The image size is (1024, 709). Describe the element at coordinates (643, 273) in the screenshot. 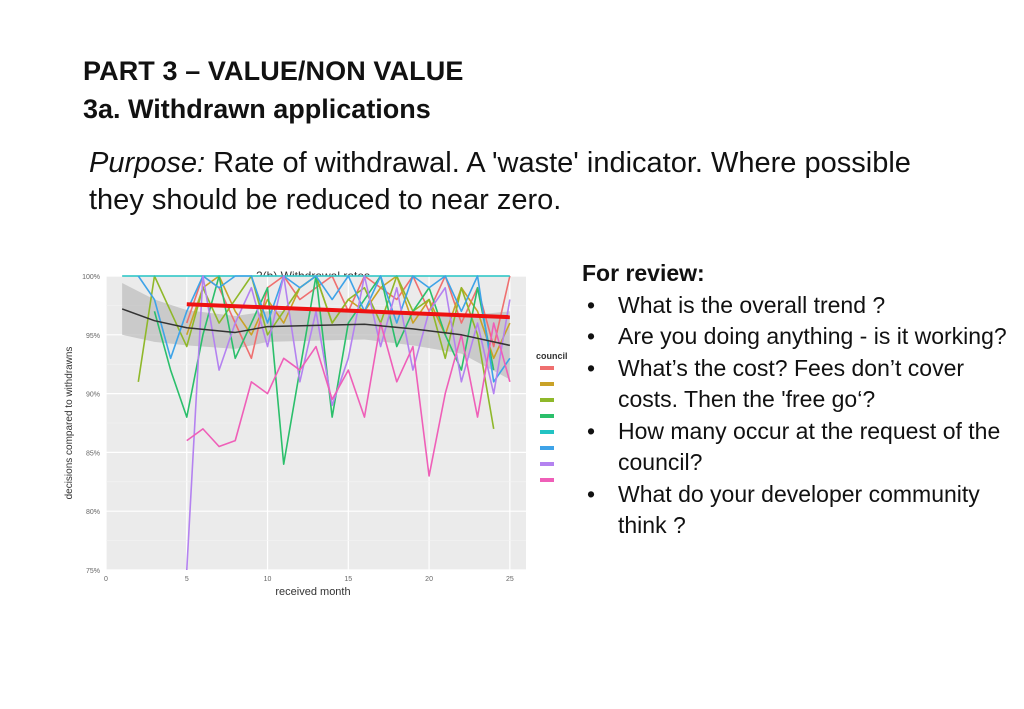

I see `review-heading: For review:` at that location.